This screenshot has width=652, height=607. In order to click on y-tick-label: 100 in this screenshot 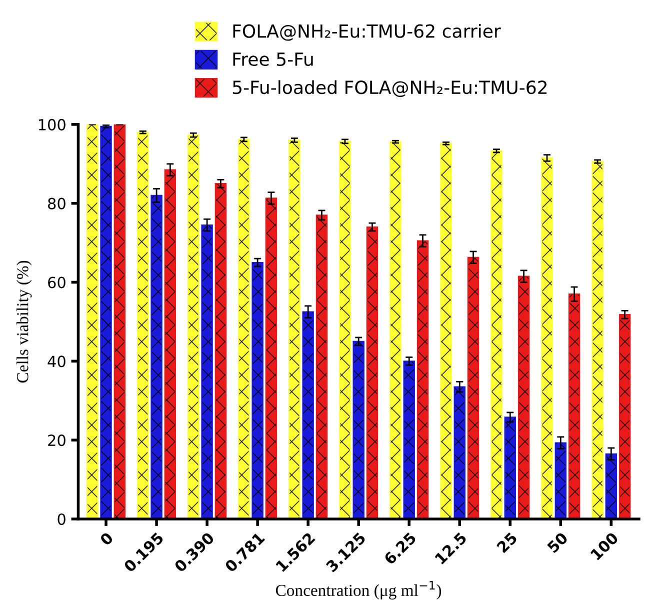, I will do `click(52, 124)`.